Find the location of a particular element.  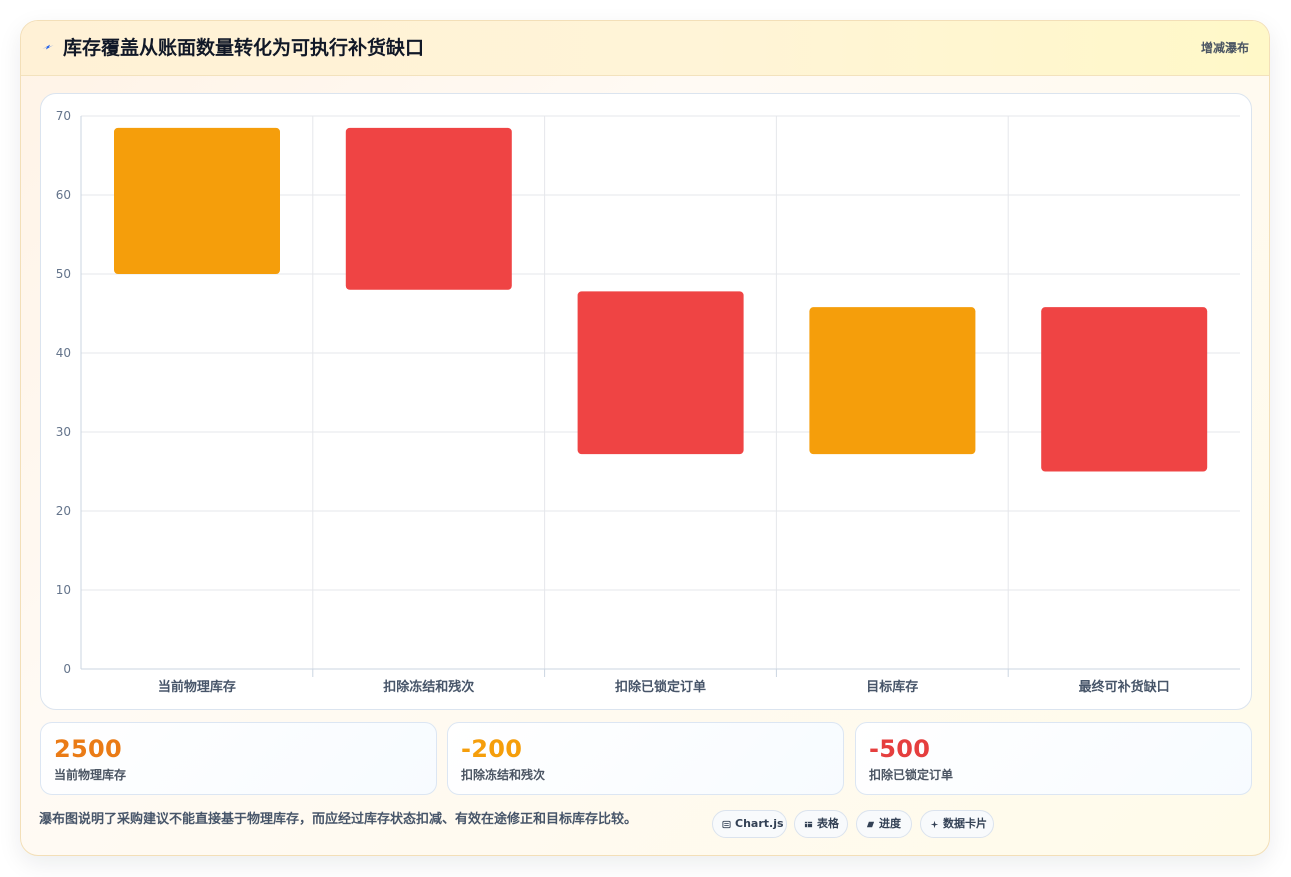

y-tick-label: 60 is located at coordinates (63, 195).